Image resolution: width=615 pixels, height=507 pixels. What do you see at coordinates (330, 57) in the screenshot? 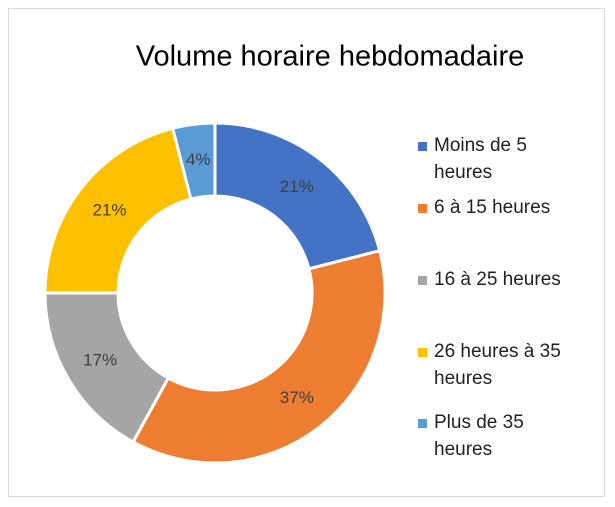
I see `chart-title: Volume horaire hebdomadaire` at bounding box center [330, 57].